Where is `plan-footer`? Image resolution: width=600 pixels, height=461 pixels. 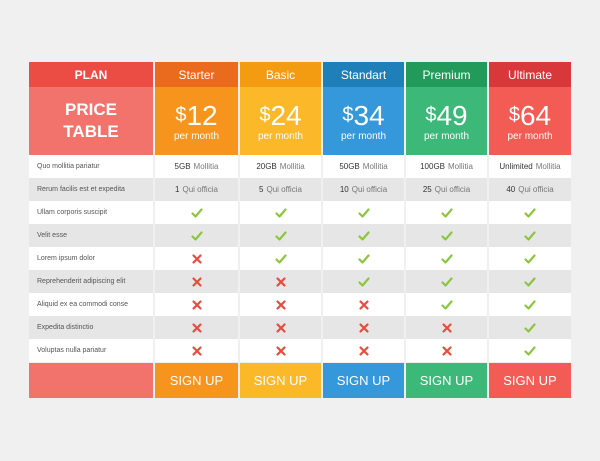 plan-footer is located at coordinates (91, 380).